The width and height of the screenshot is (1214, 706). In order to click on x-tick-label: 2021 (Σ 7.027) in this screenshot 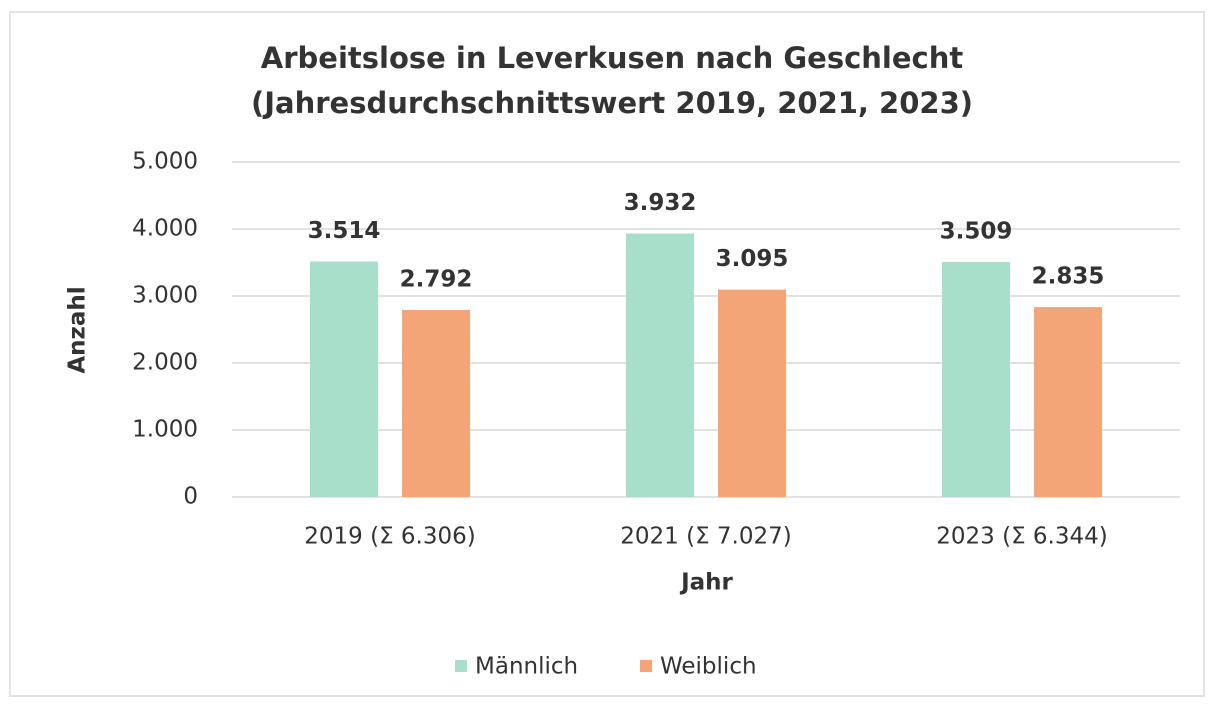, I will do `click(705, 537)`.